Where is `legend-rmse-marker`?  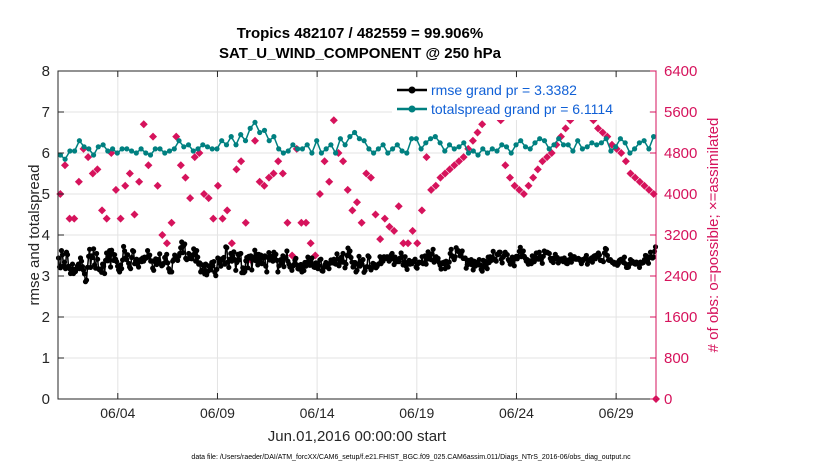 legend-rmse-marker is located at coordinates (412, 90).